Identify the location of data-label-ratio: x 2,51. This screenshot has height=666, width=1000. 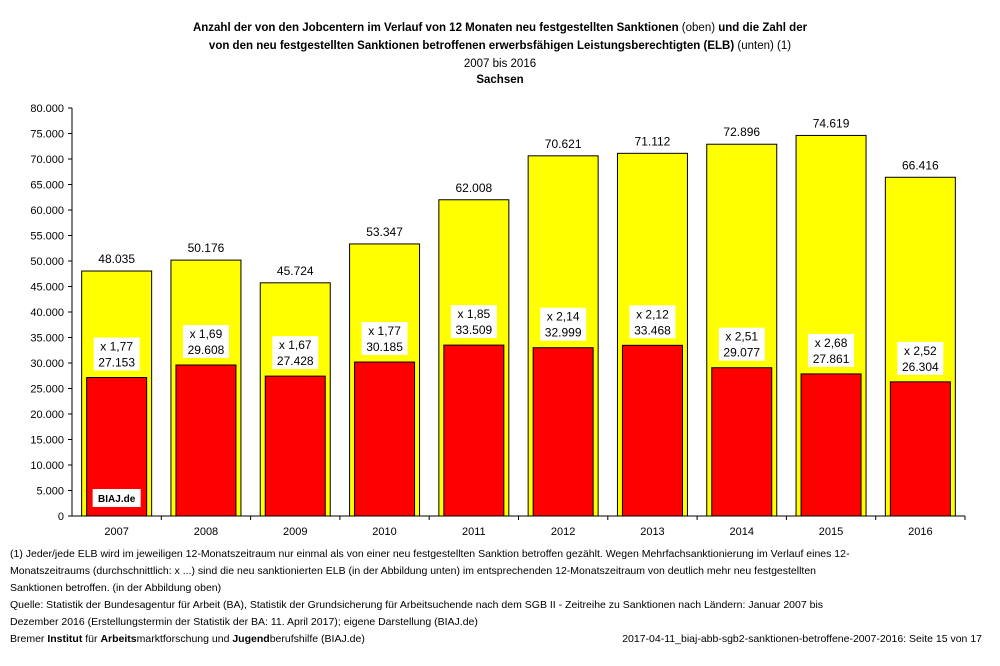
(741, 337).